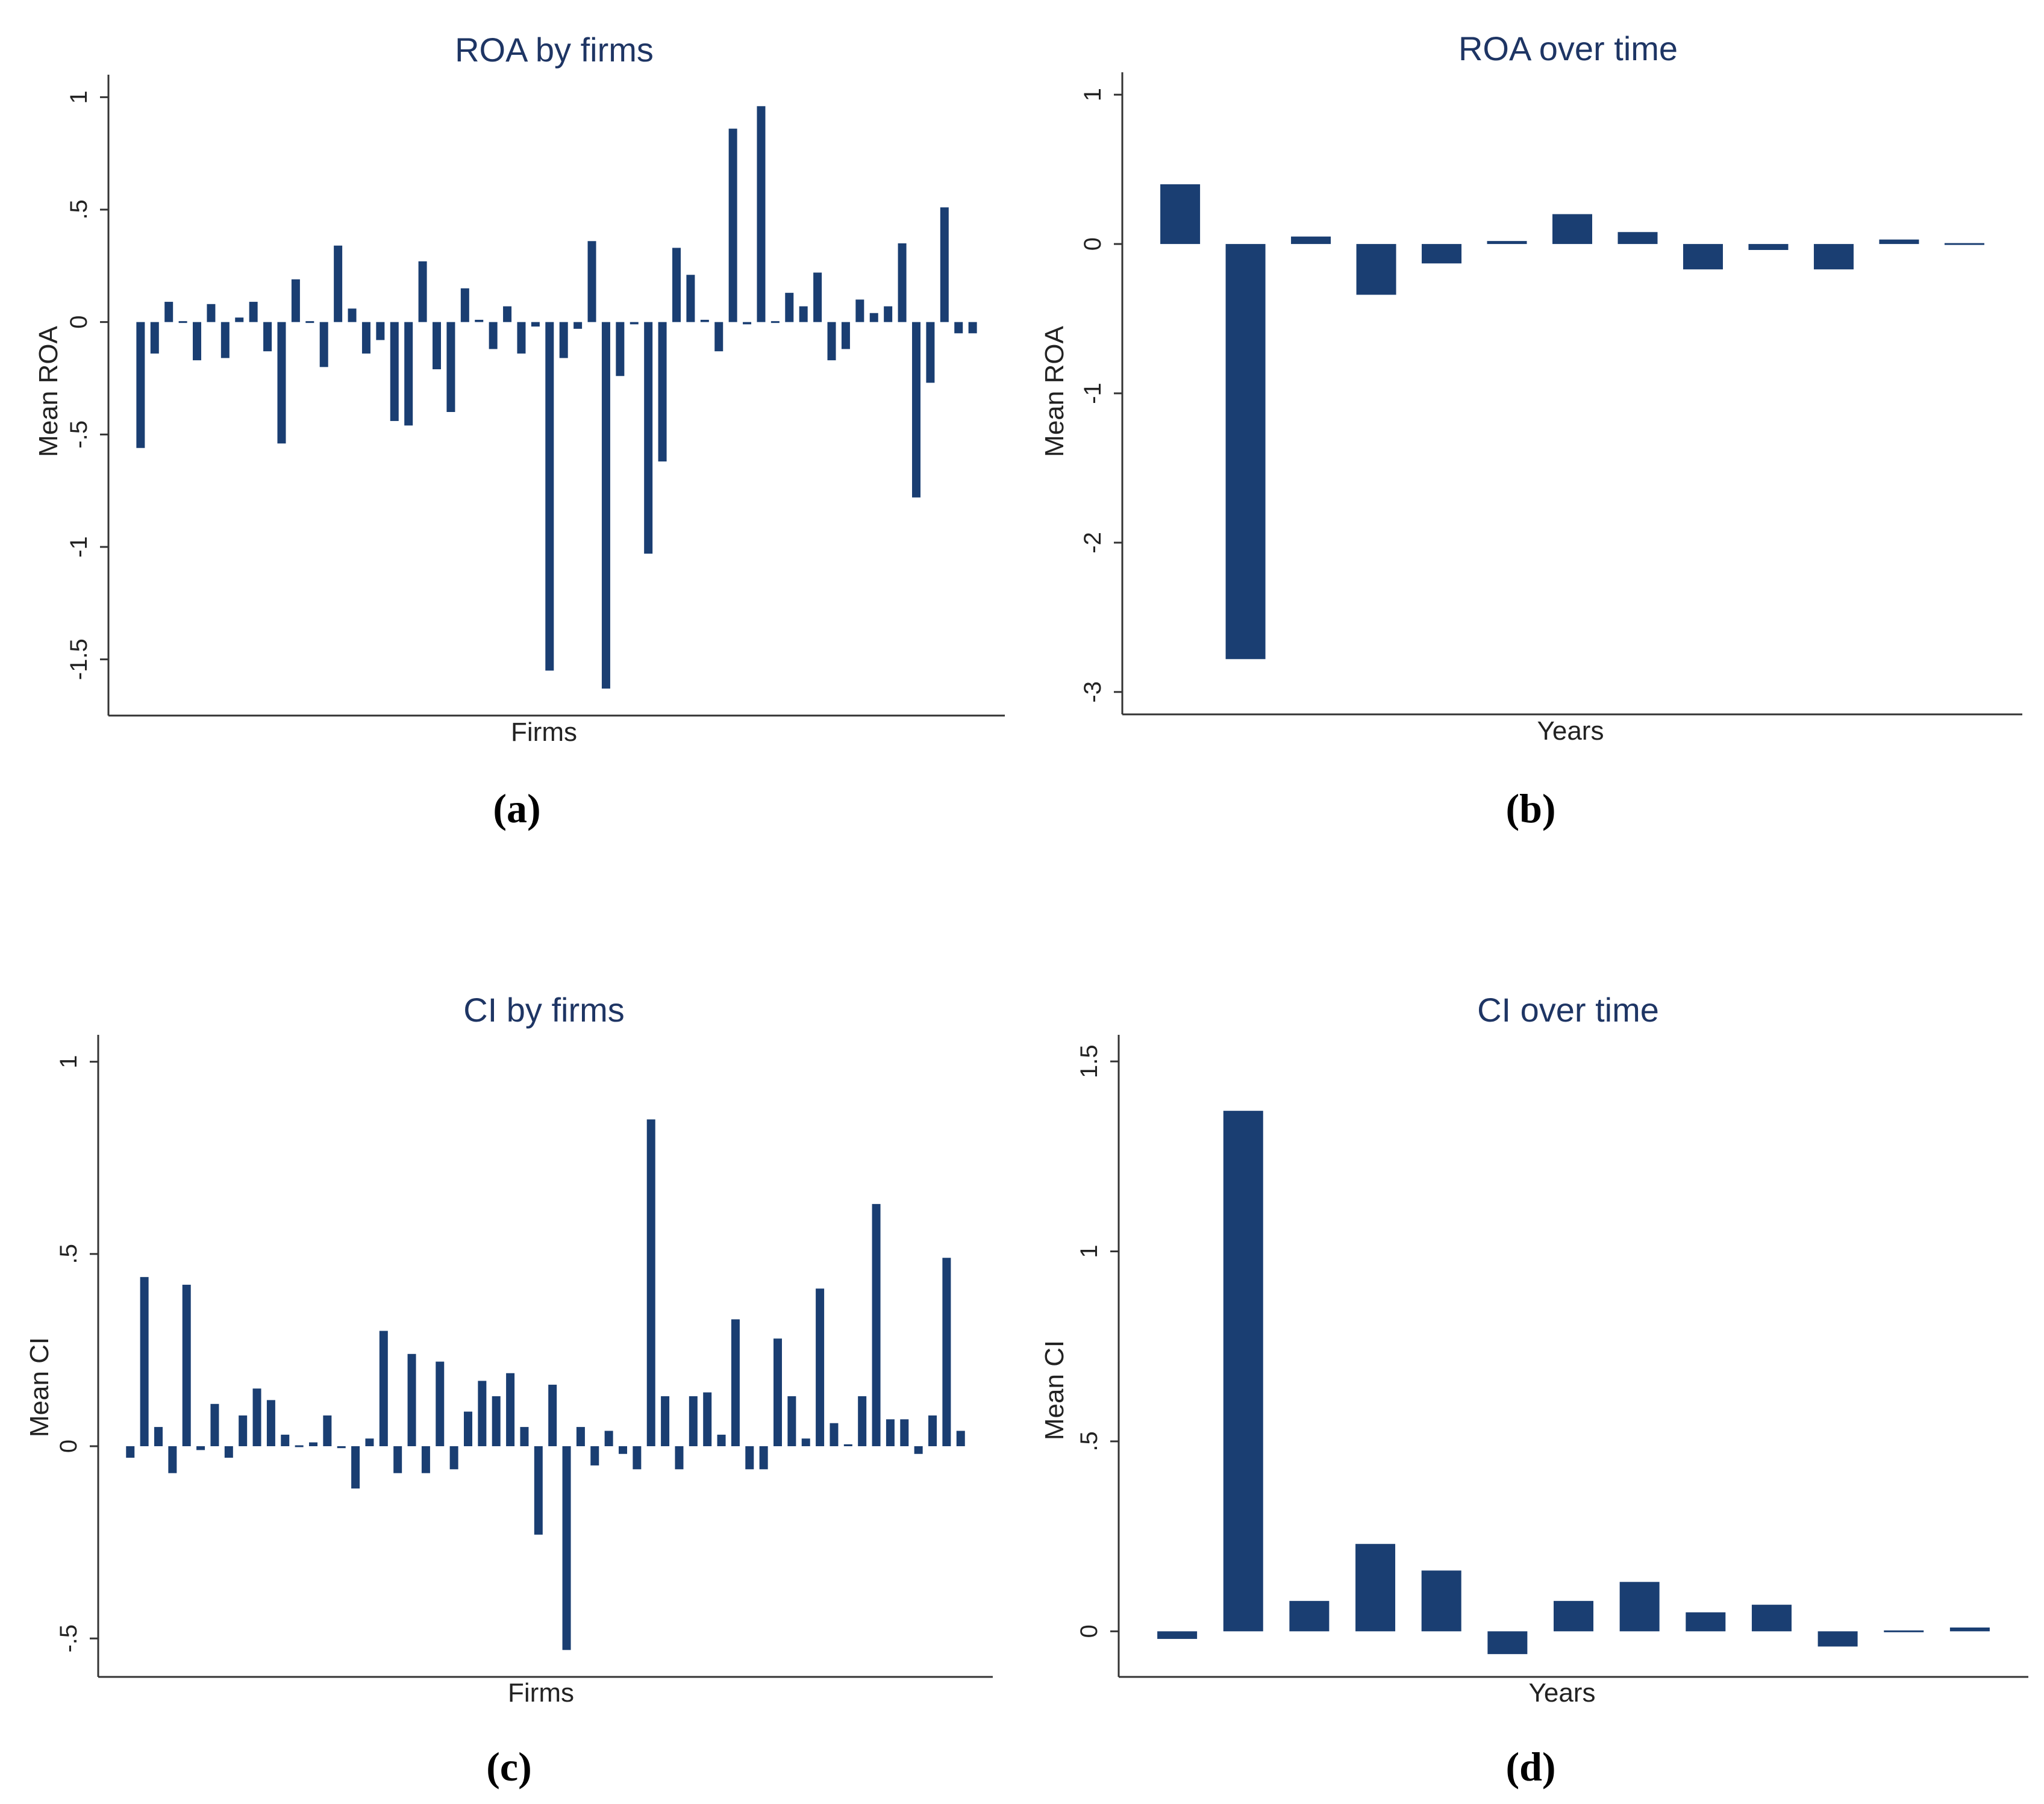  Describe the element at coordinates (1093, 692) in the screenshot. I see `y-tick-label: -3` at that location.